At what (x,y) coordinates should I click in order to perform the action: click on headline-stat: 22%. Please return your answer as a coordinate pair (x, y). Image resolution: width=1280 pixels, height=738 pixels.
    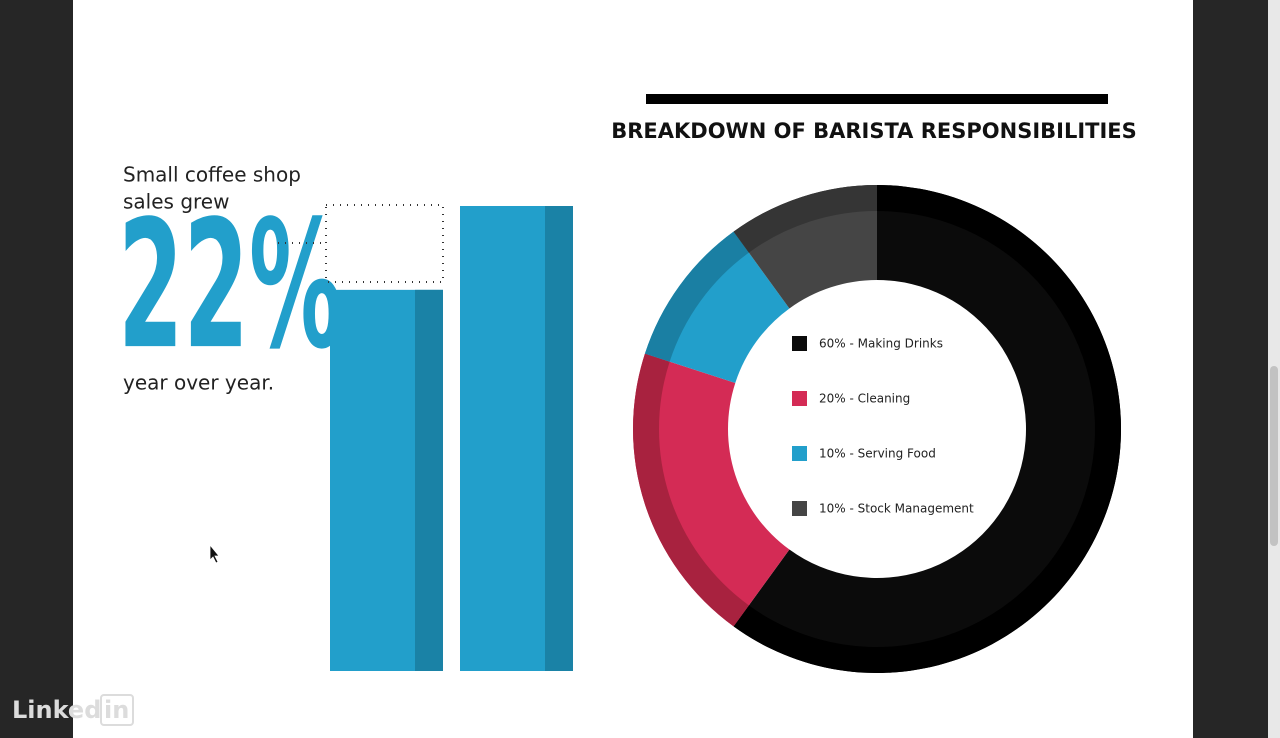
    Looking at the image, I should click on (230, 286).